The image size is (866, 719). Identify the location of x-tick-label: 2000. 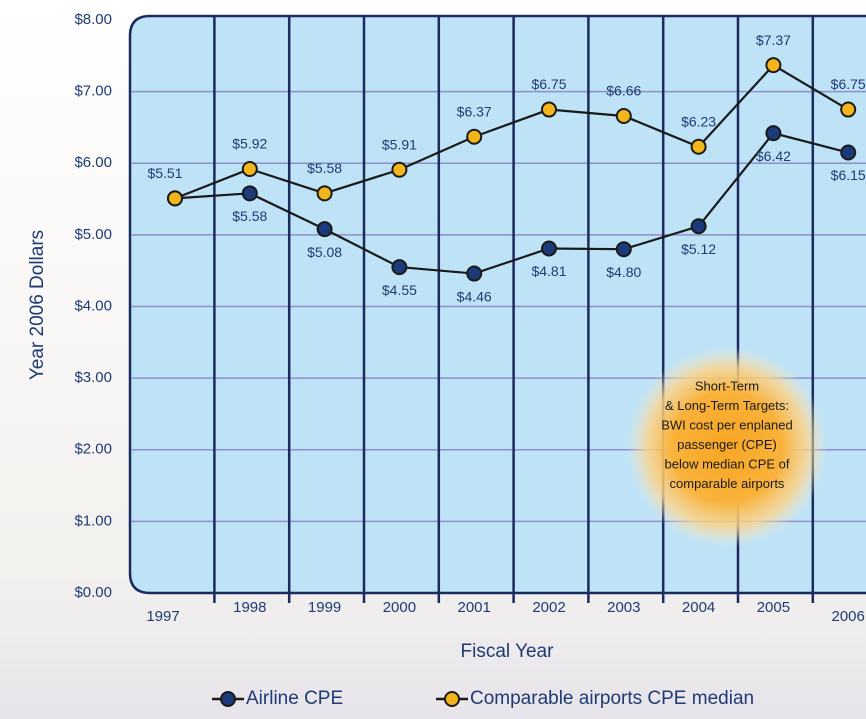
(399, 607).